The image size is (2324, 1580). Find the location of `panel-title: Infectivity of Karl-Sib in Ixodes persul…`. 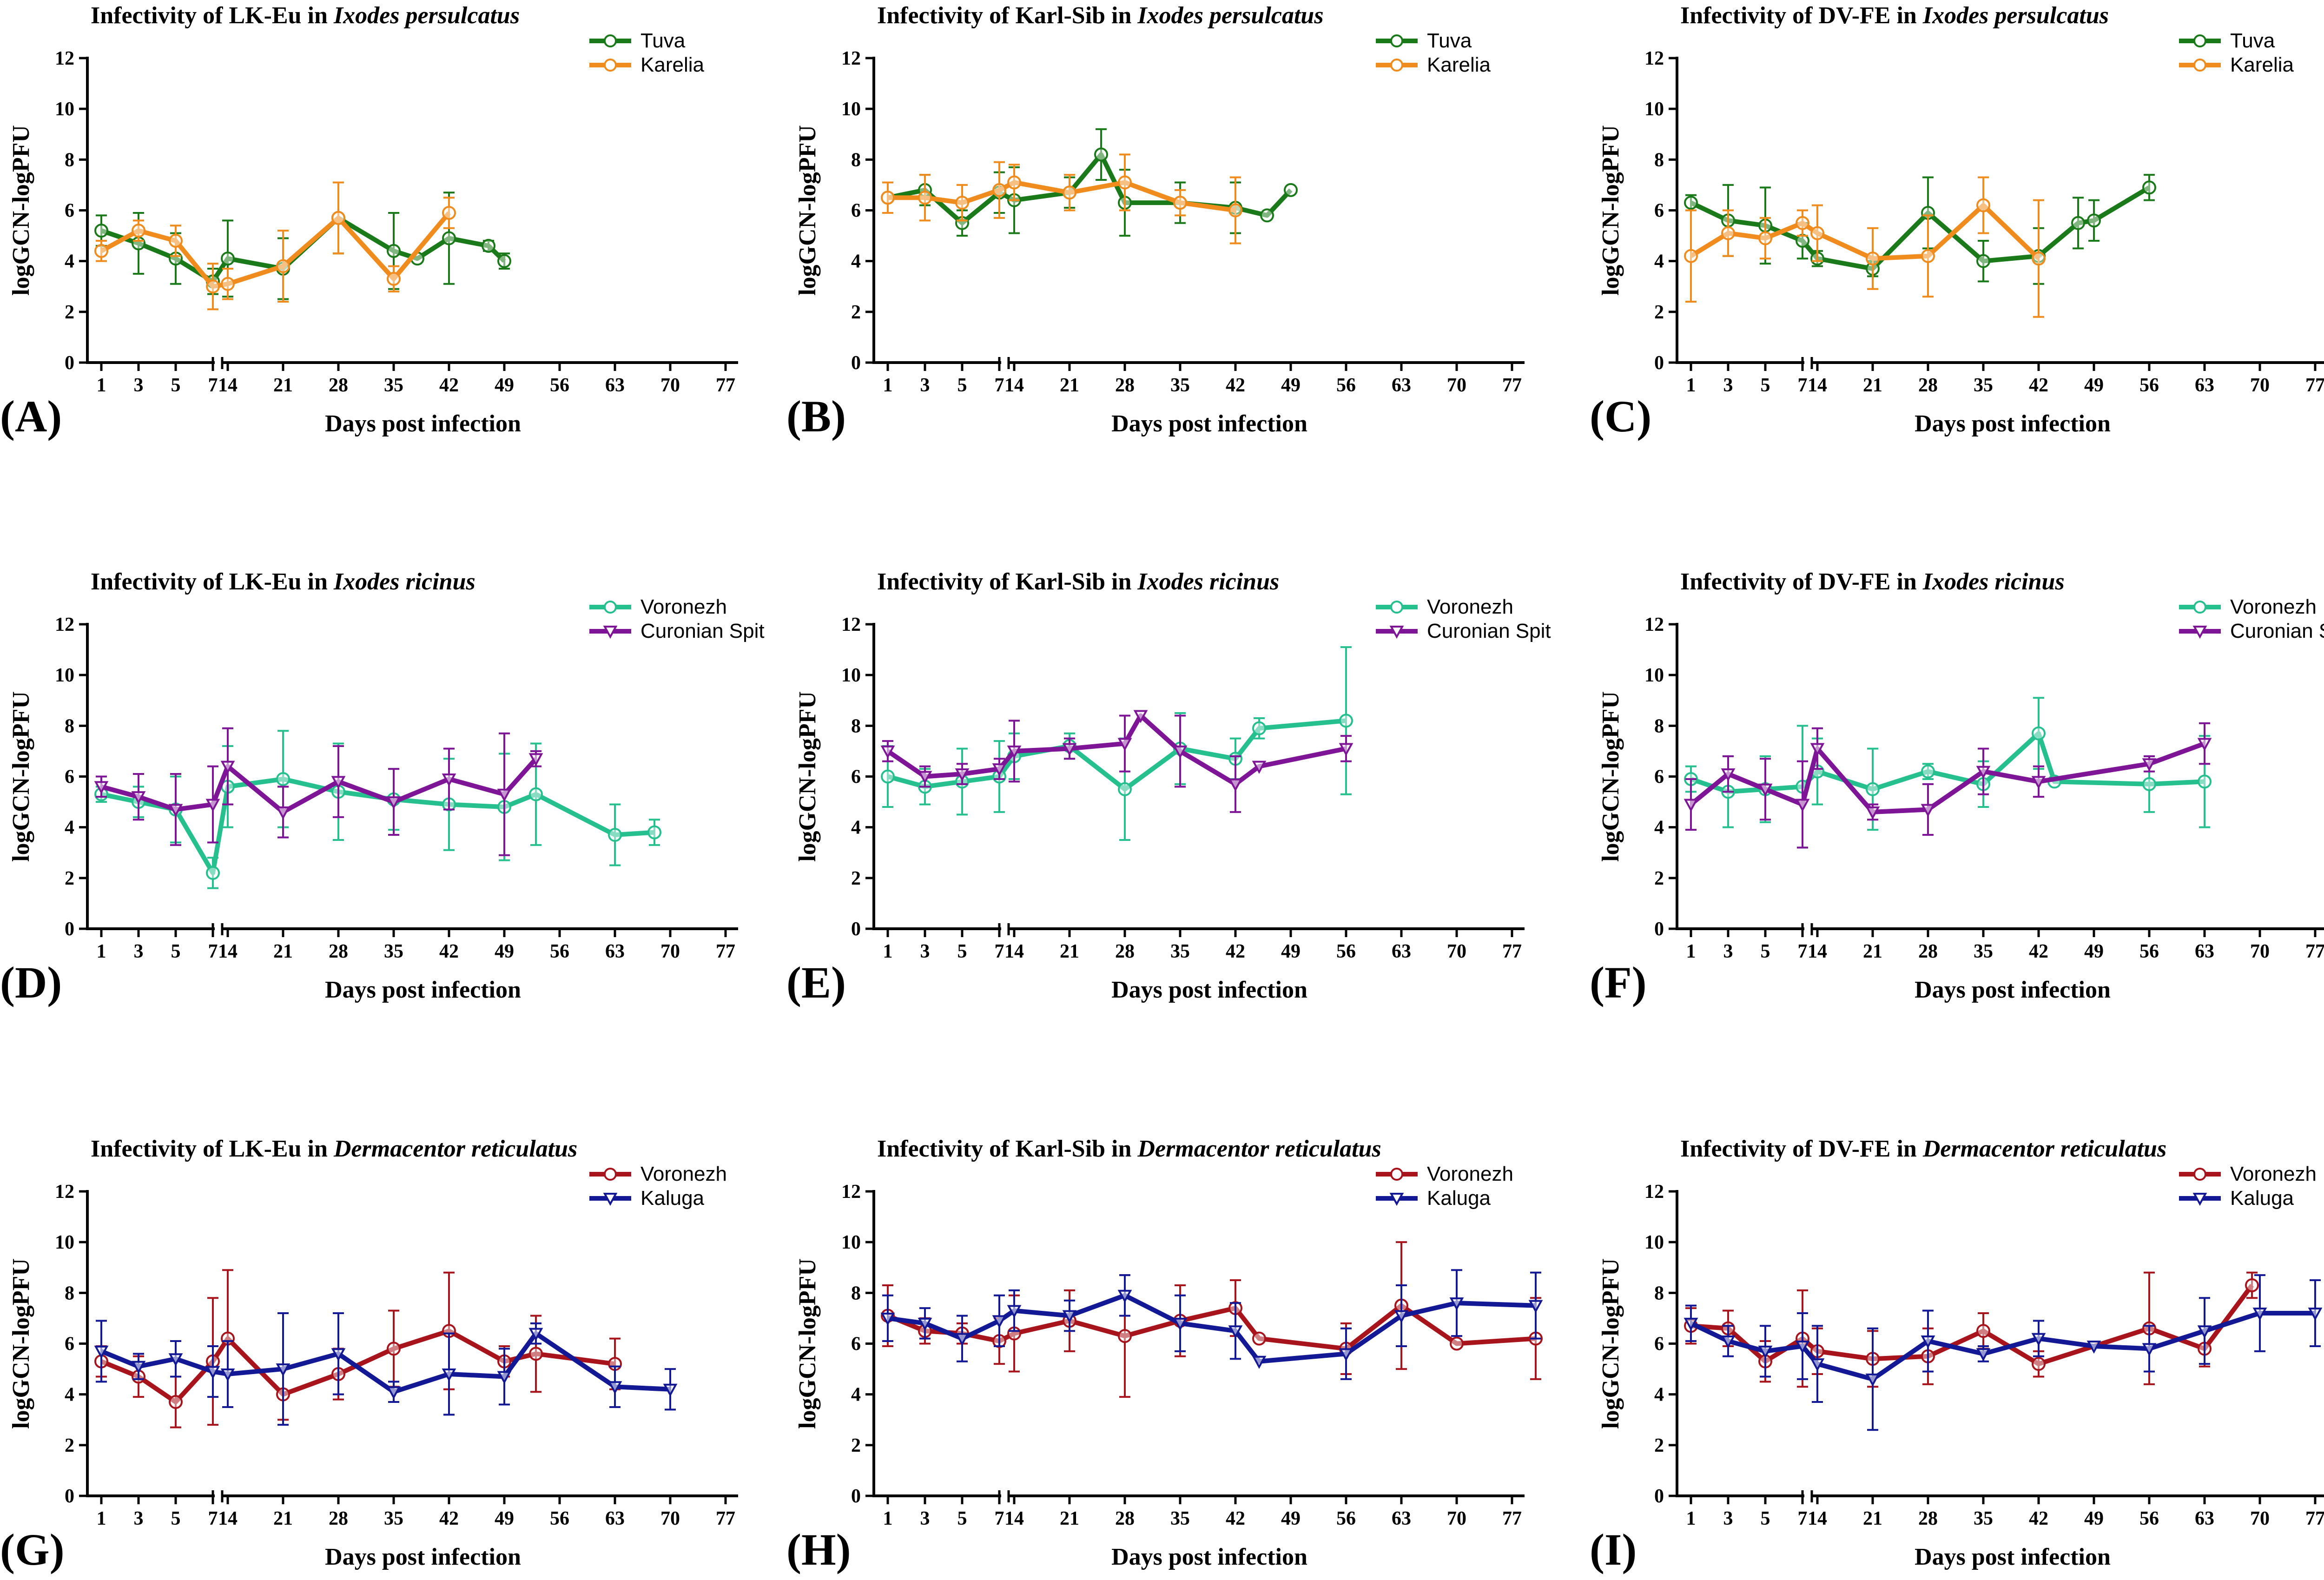

panel-title: Infectivity of Karl-Sib in Ixodes persul… is located at coordinates (1100, 15).